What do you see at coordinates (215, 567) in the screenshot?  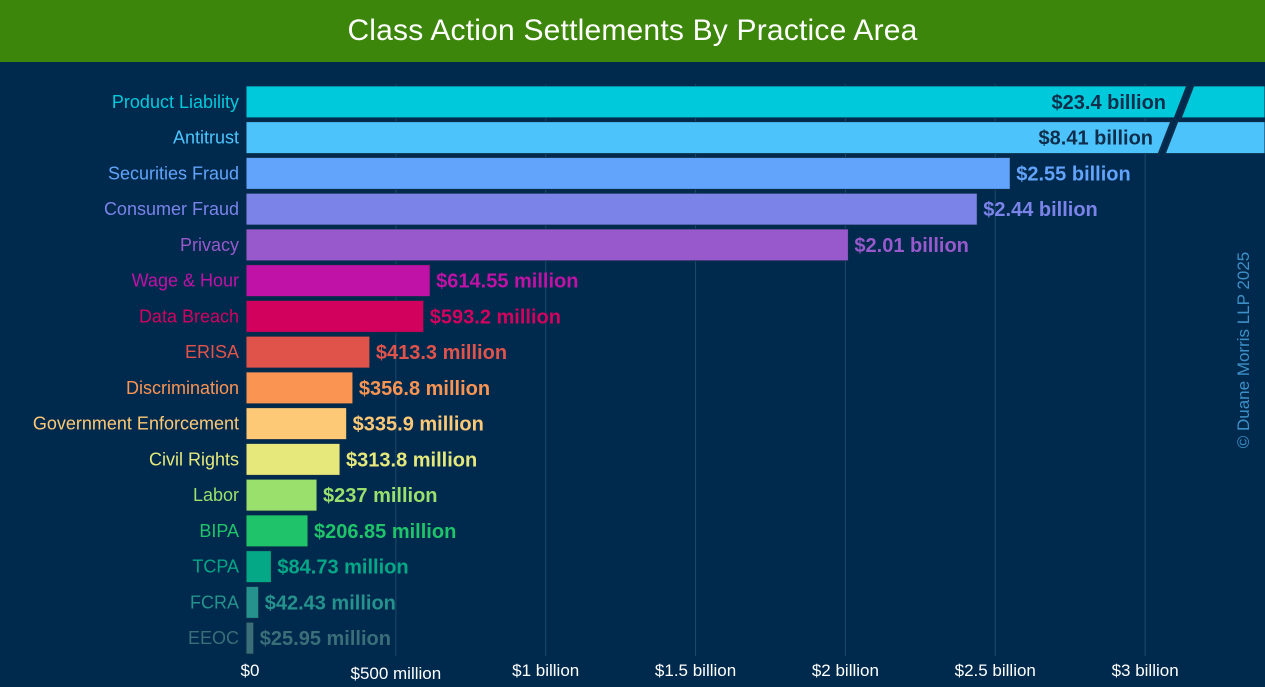 I see `category-label: TCPA` at bounding box center [215, 567].